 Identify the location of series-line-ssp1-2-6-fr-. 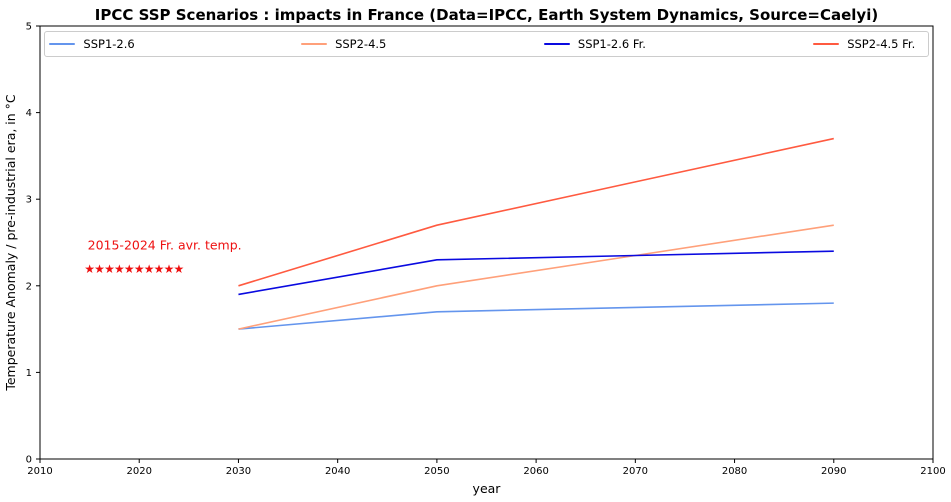
(536, 273).